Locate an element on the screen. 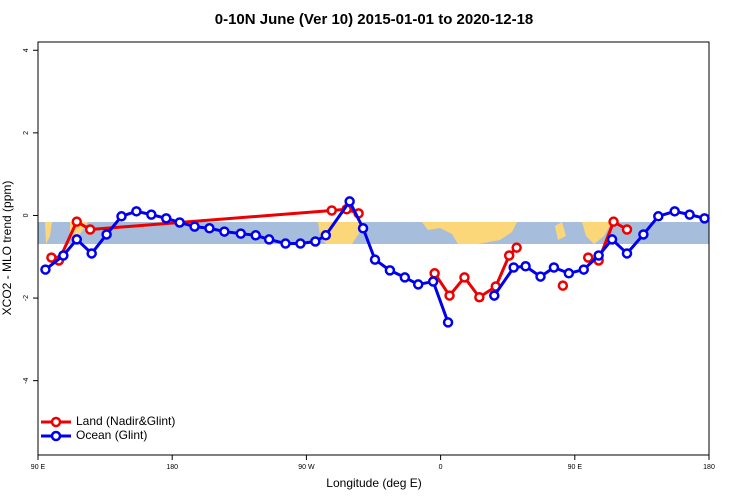 The image size is (750, 500). y-axis-label: XCO2 - MLO trend (ppm) is located at coordinates (7, 248).